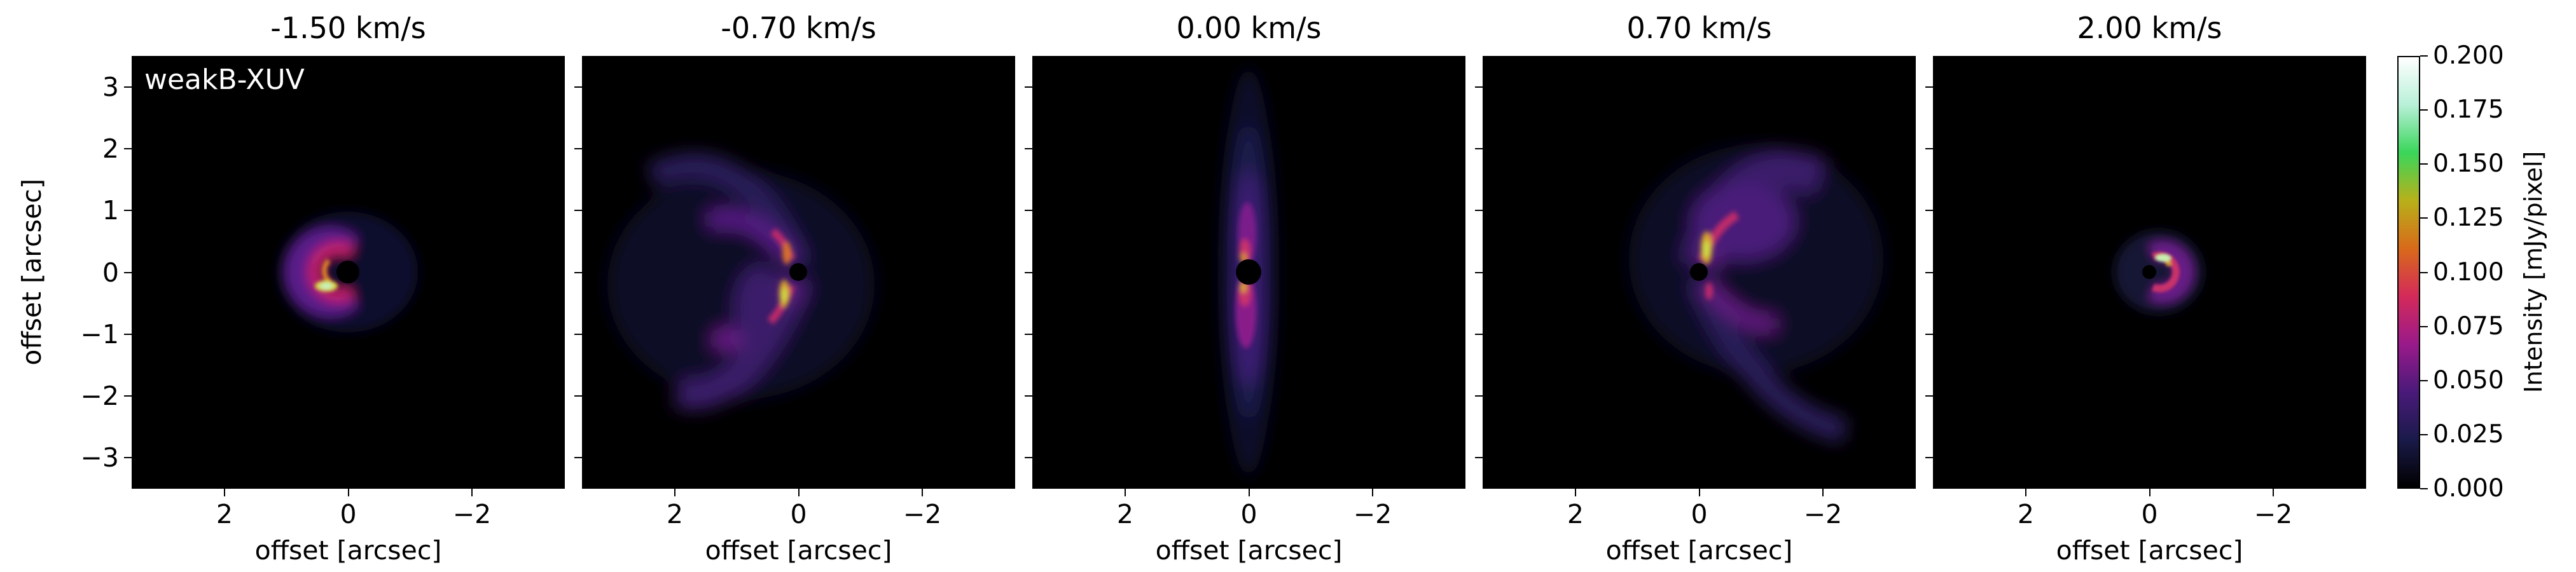  I want to click on y-tick-label: 3, so click(110, 86).